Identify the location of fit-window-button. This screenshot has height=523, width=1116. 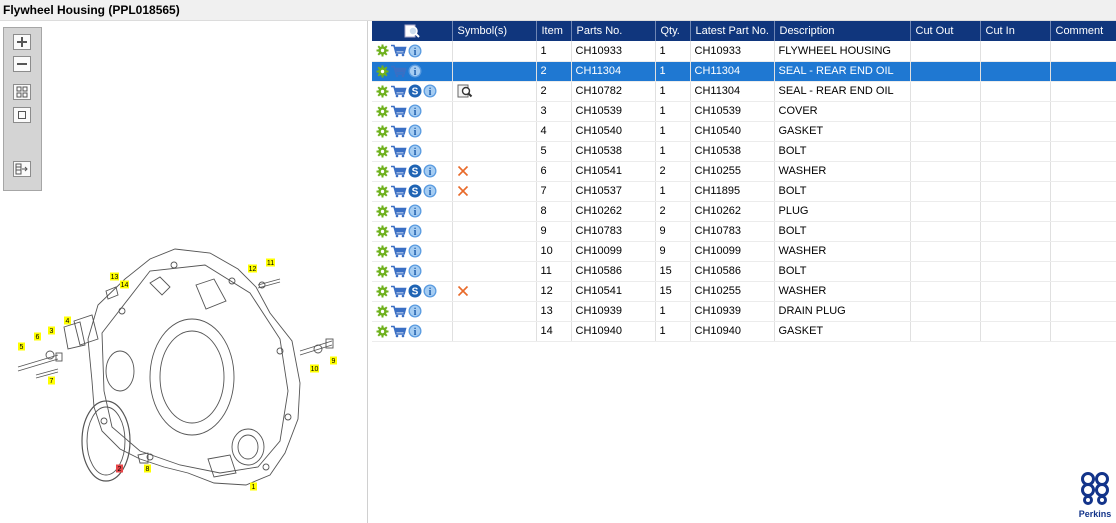
(22, 115).